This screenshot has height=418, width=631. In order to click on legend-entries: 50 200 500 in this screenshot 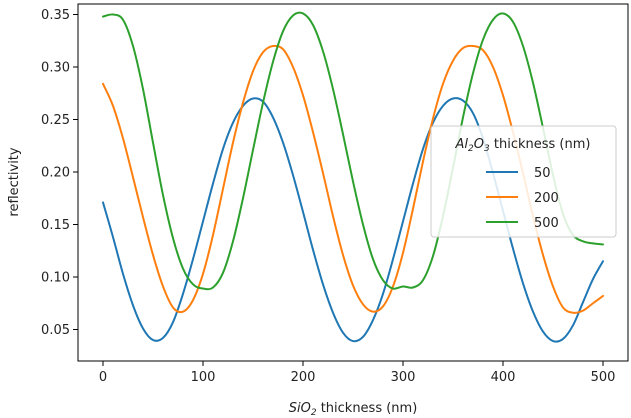, I will do `click(522, 198)`.